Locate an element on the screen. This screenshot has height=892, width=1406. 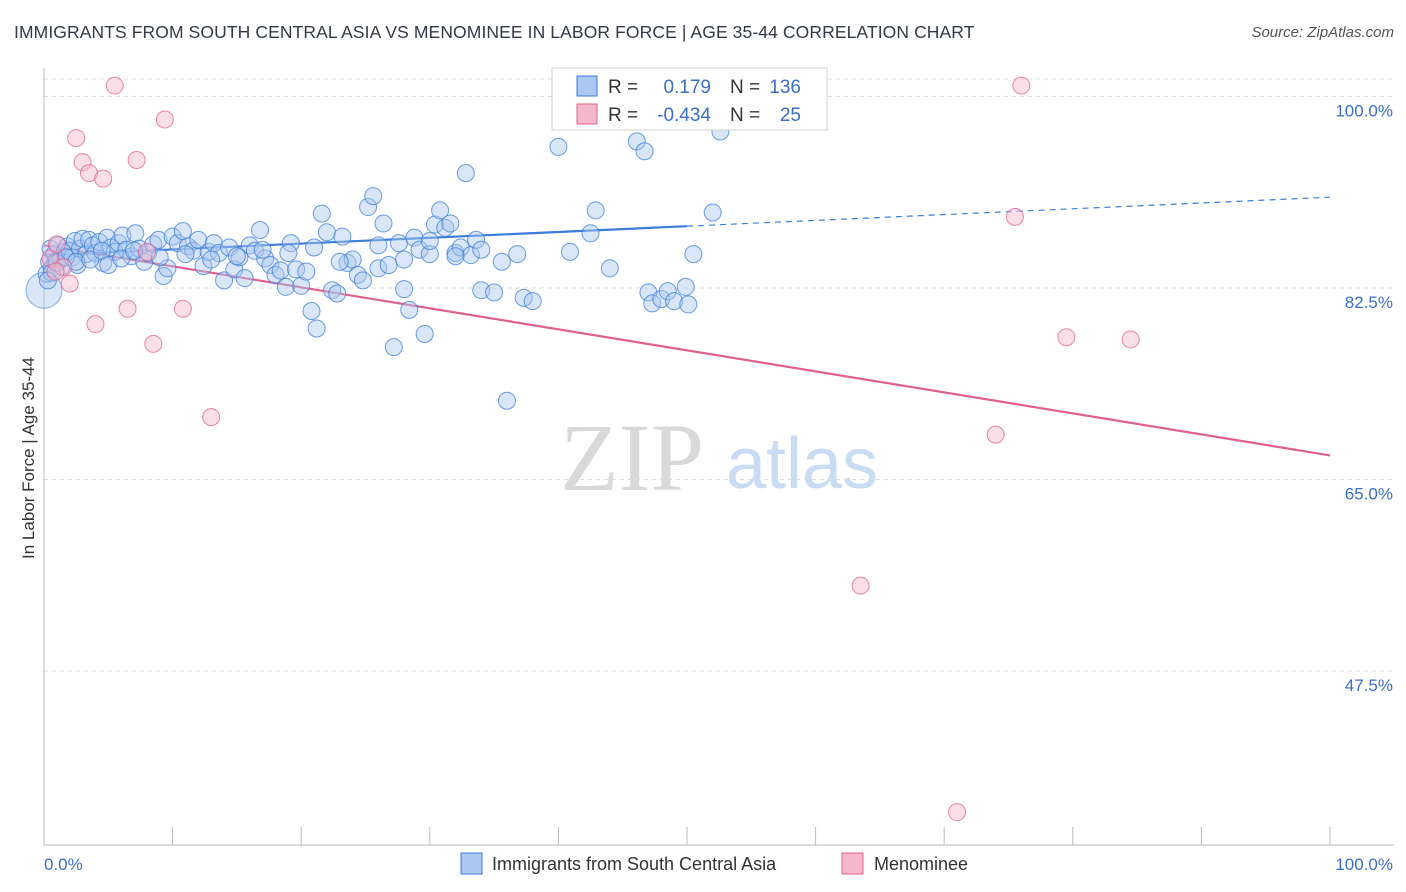
stats-n-value-blue: 136 is located at coordinates (785, 87).